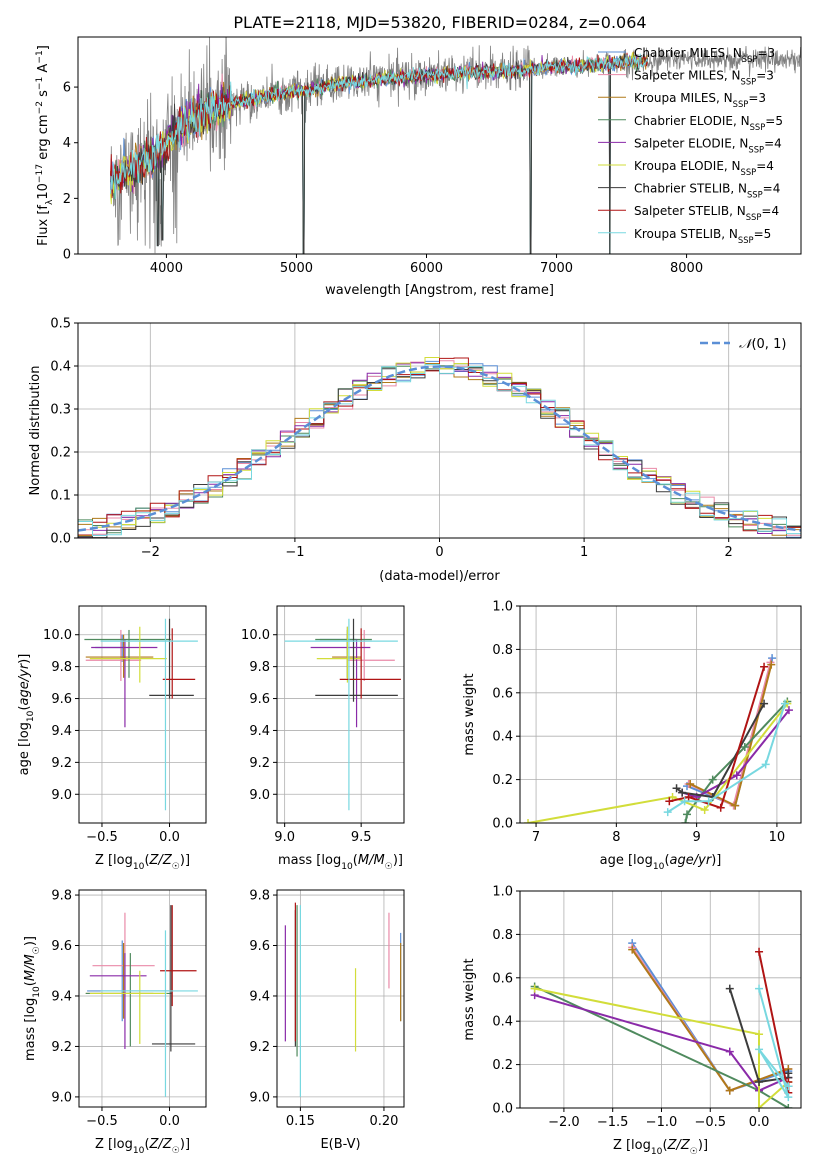 The height and width of the screenshot is (1170, 819). I want to click on legend-entry-part: Salpeter MILES, N, so click(687, 76).